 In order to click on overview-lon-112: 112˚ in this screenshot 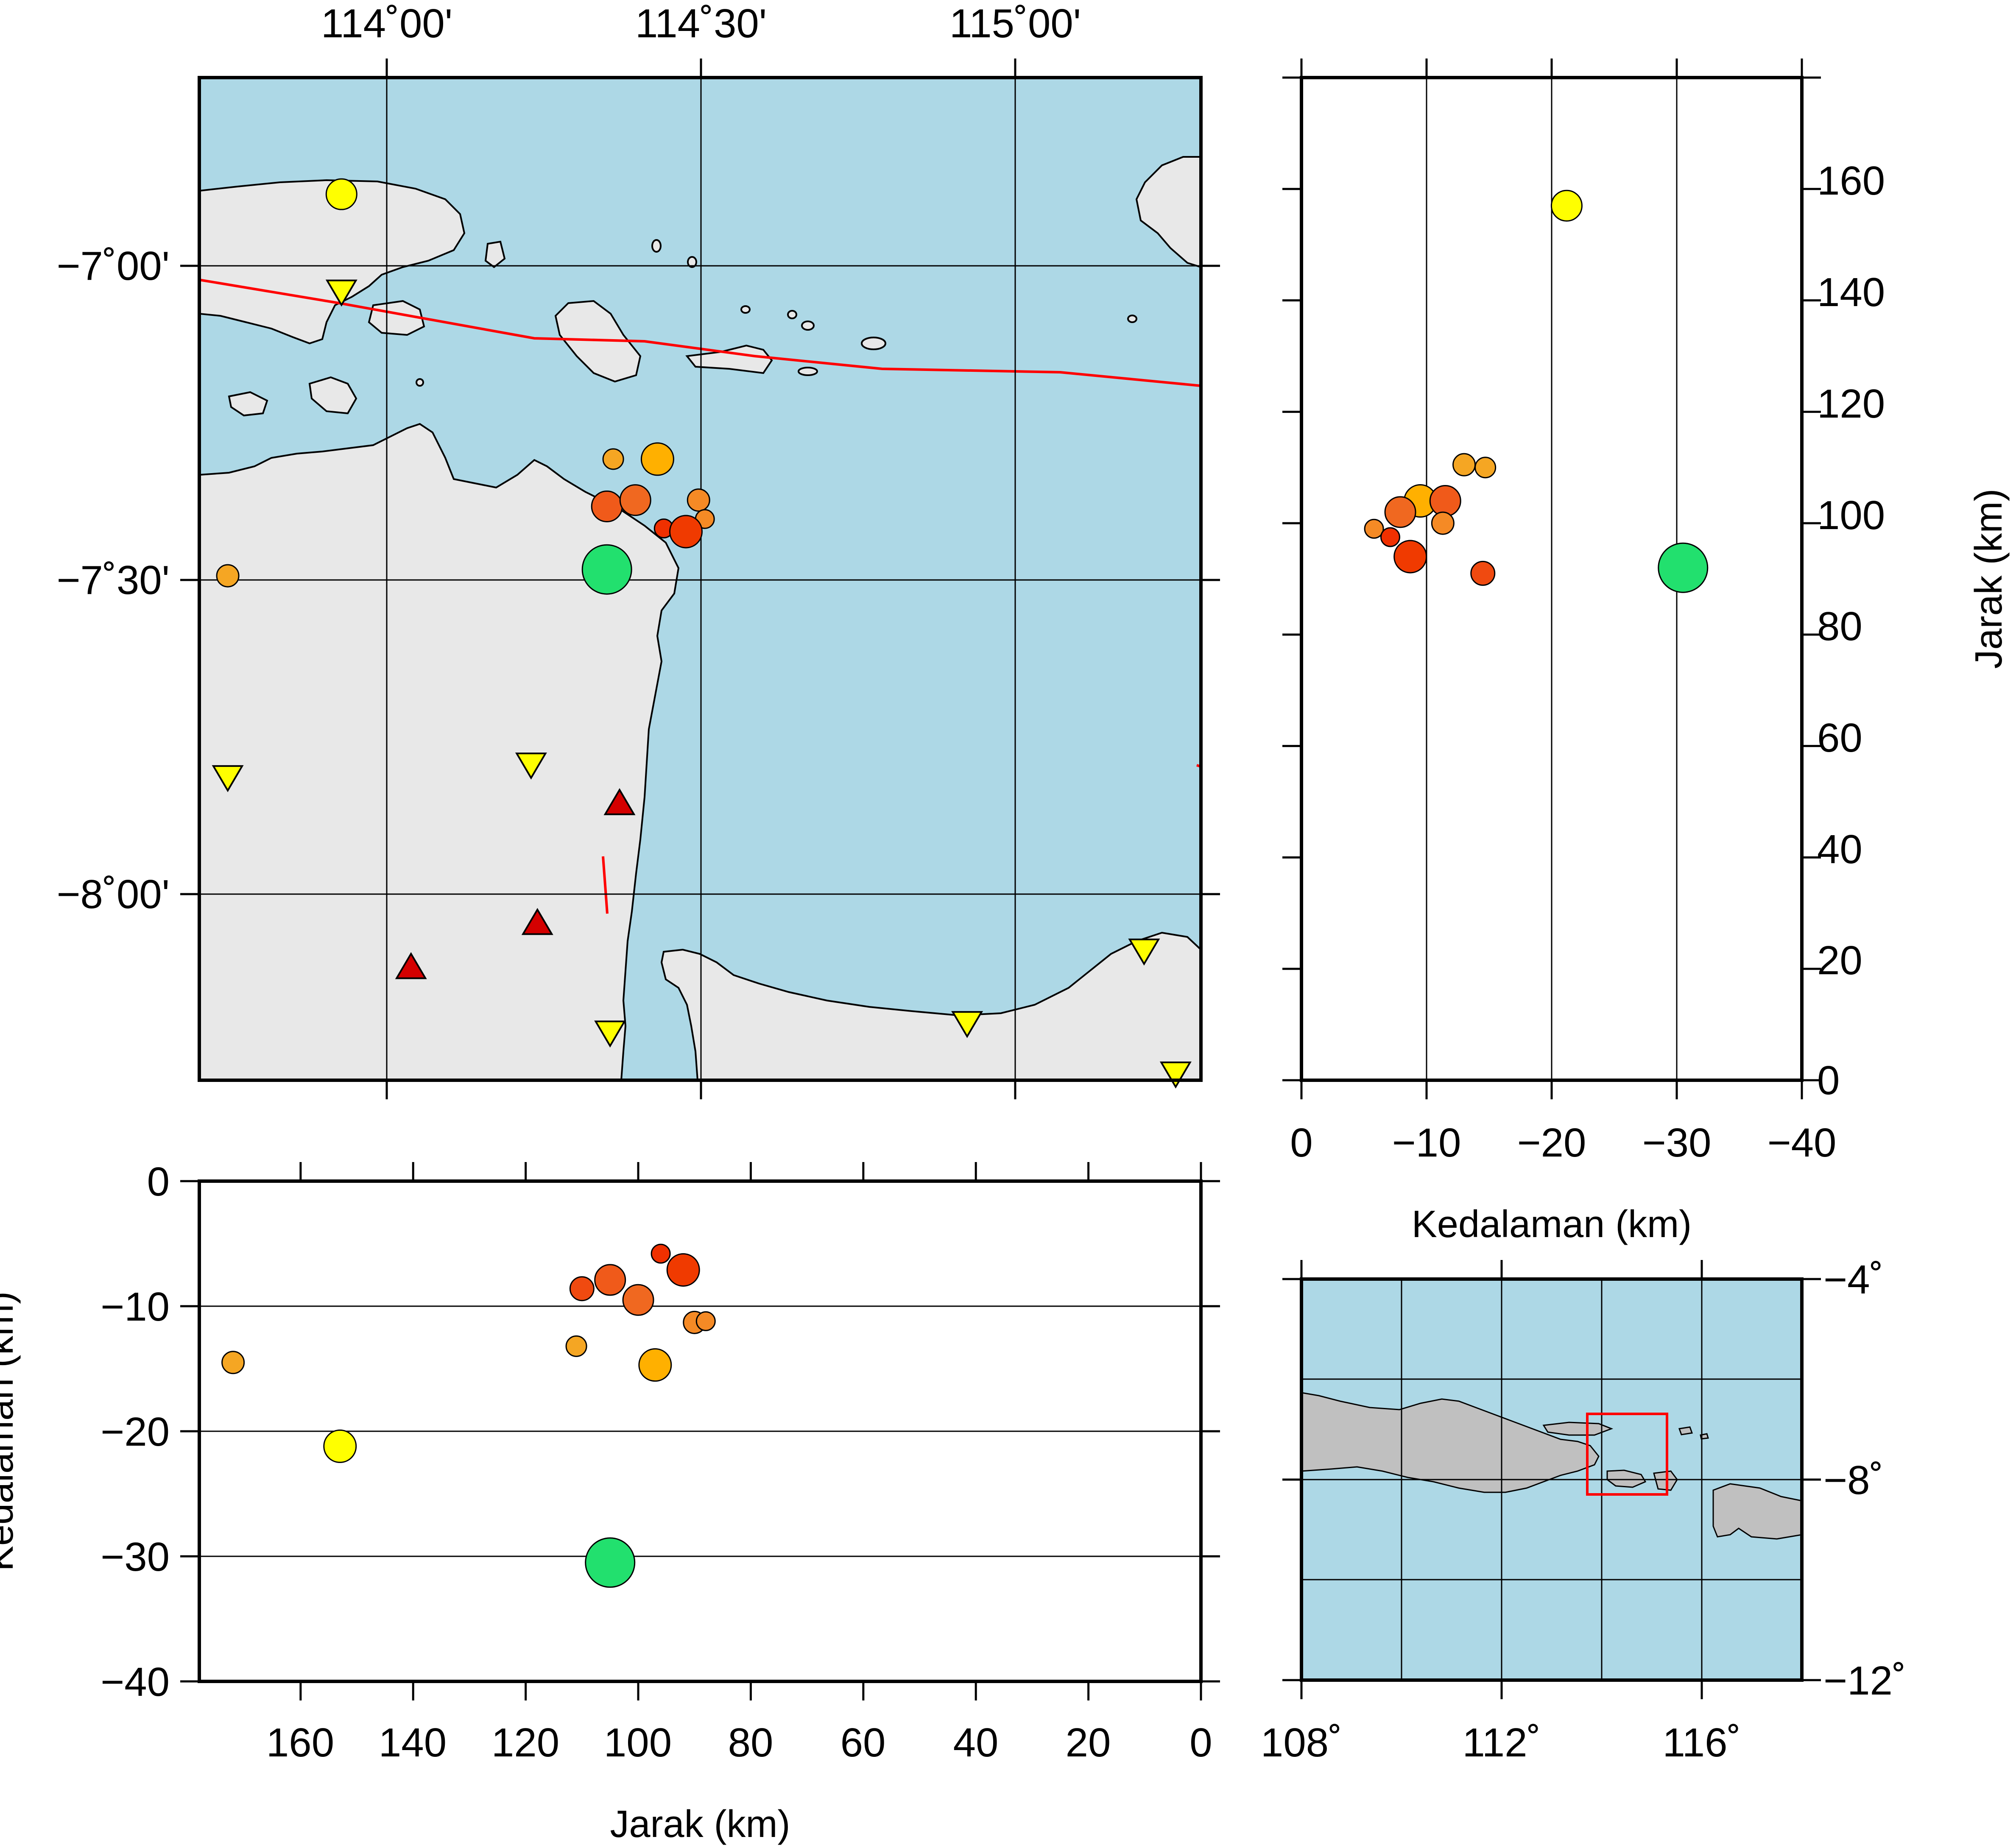, I will do `click(1501, 1742)`.